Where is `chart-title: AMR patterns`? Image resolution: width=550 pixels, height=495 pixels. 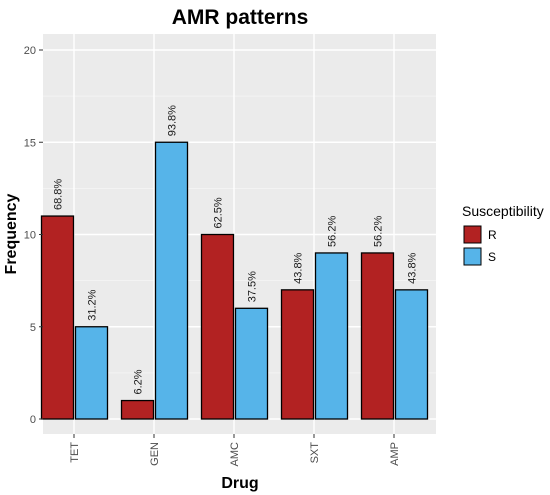
chart-title: AMR patterns is located at coordinates (240, 17).